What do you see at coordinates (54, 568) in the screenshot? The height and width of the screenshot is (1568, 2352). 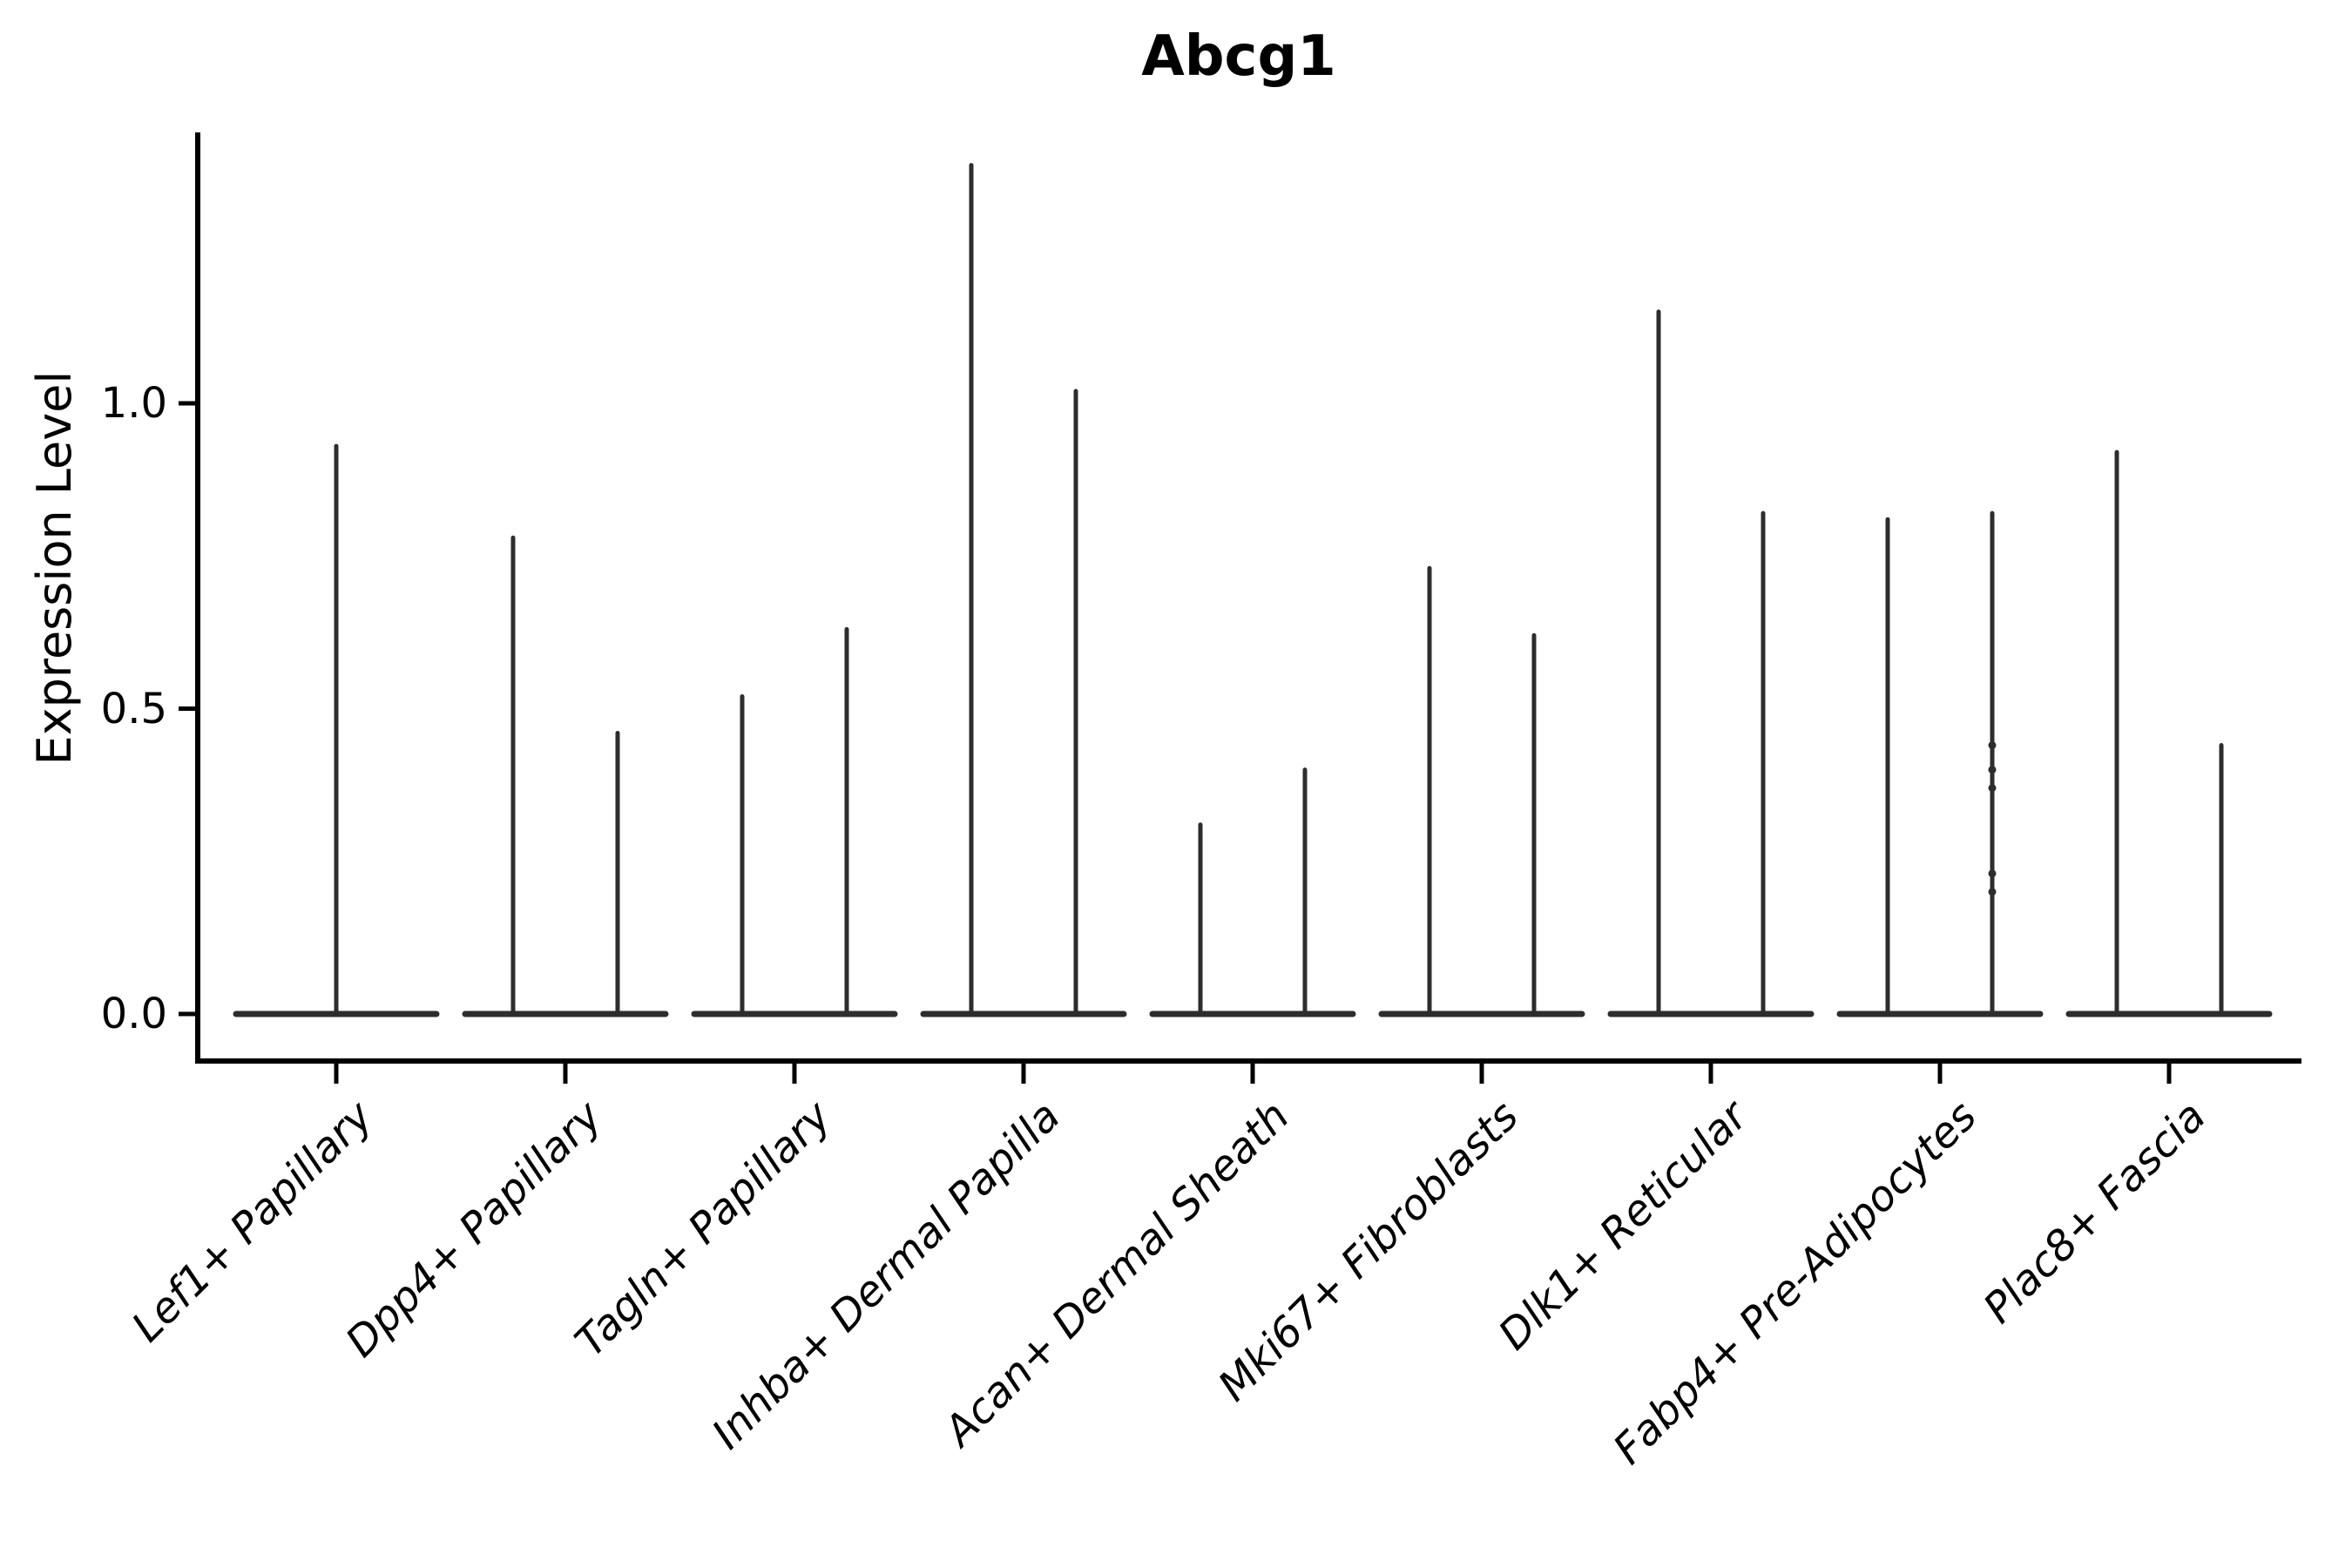 I see `y-axis-label: Expression Level` at bounding box center [54, 568].